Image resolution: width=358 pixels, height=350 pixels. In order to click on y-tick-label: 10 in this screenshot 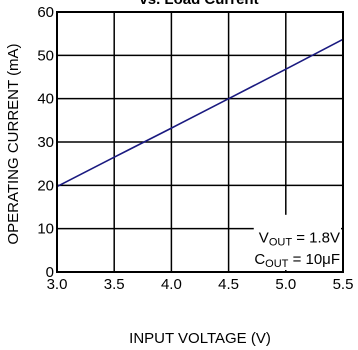, I will do `click(45, 229)`.